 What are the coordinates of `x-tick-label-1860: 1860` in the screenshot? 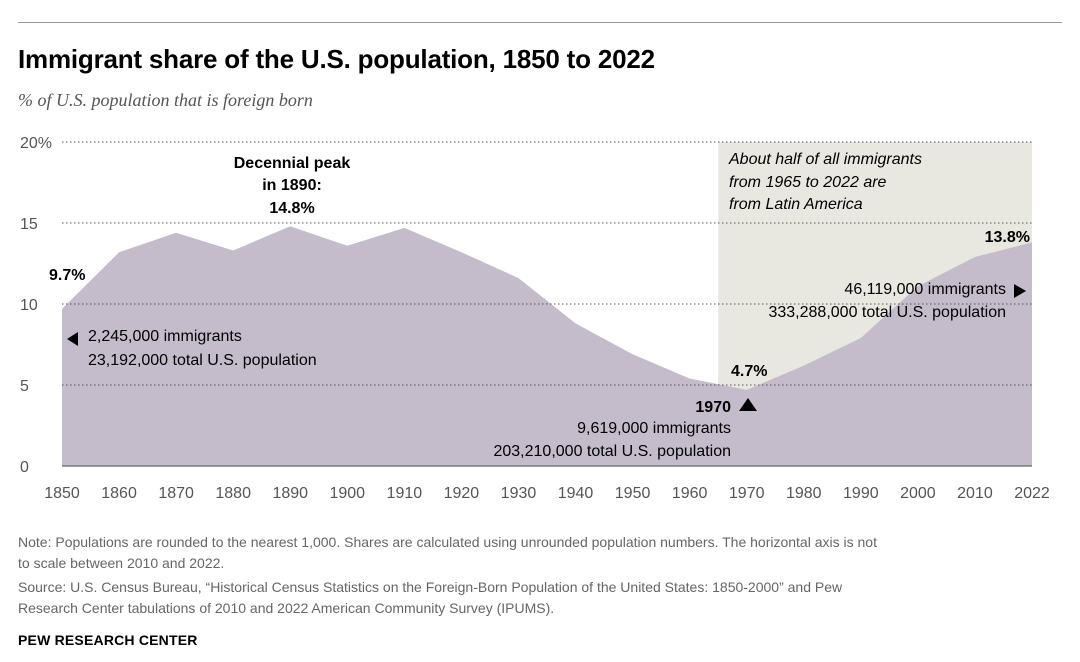 It's located at (119, 493).